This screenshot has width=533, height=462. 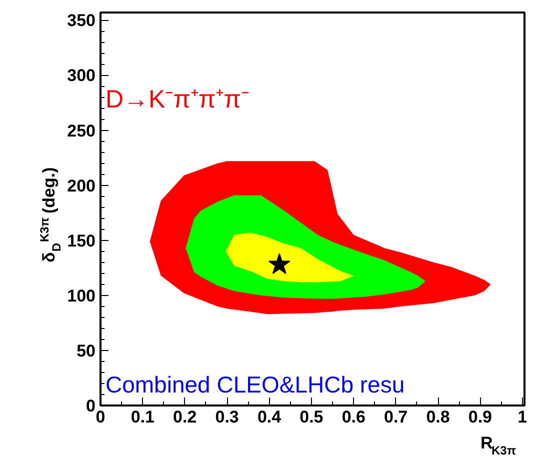 I want to click on x-tick-label: 0.9, so click(x=480, y=417).